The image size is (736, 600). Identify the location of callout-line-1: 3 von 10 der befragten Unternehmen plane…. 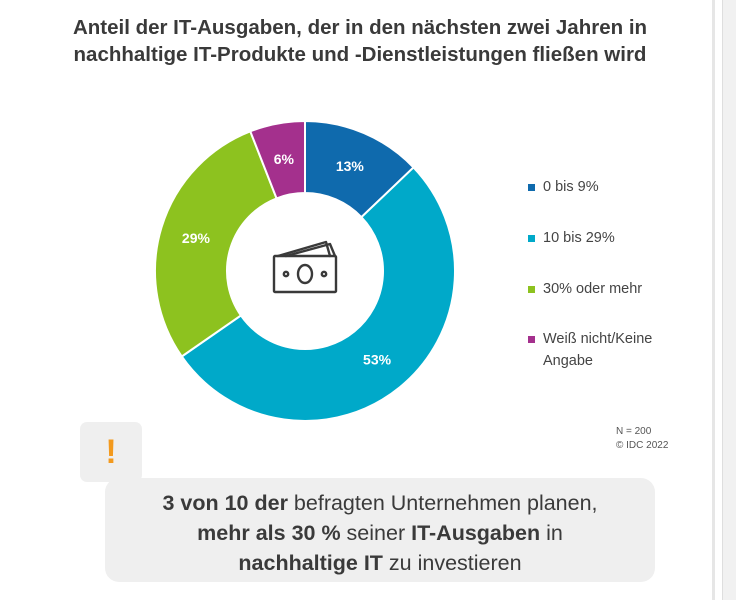
(380, 503).